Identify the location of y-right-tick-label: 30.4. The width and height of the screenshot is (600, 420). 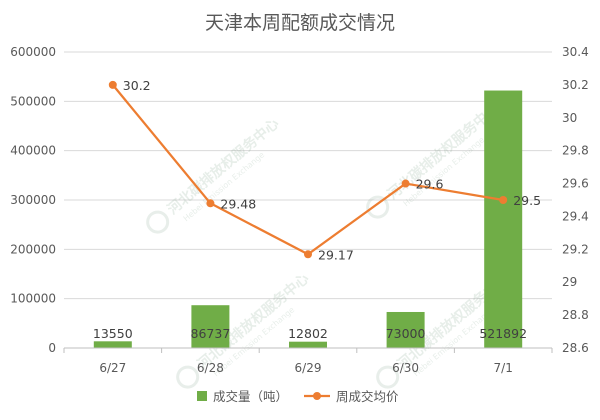
(575, 52).